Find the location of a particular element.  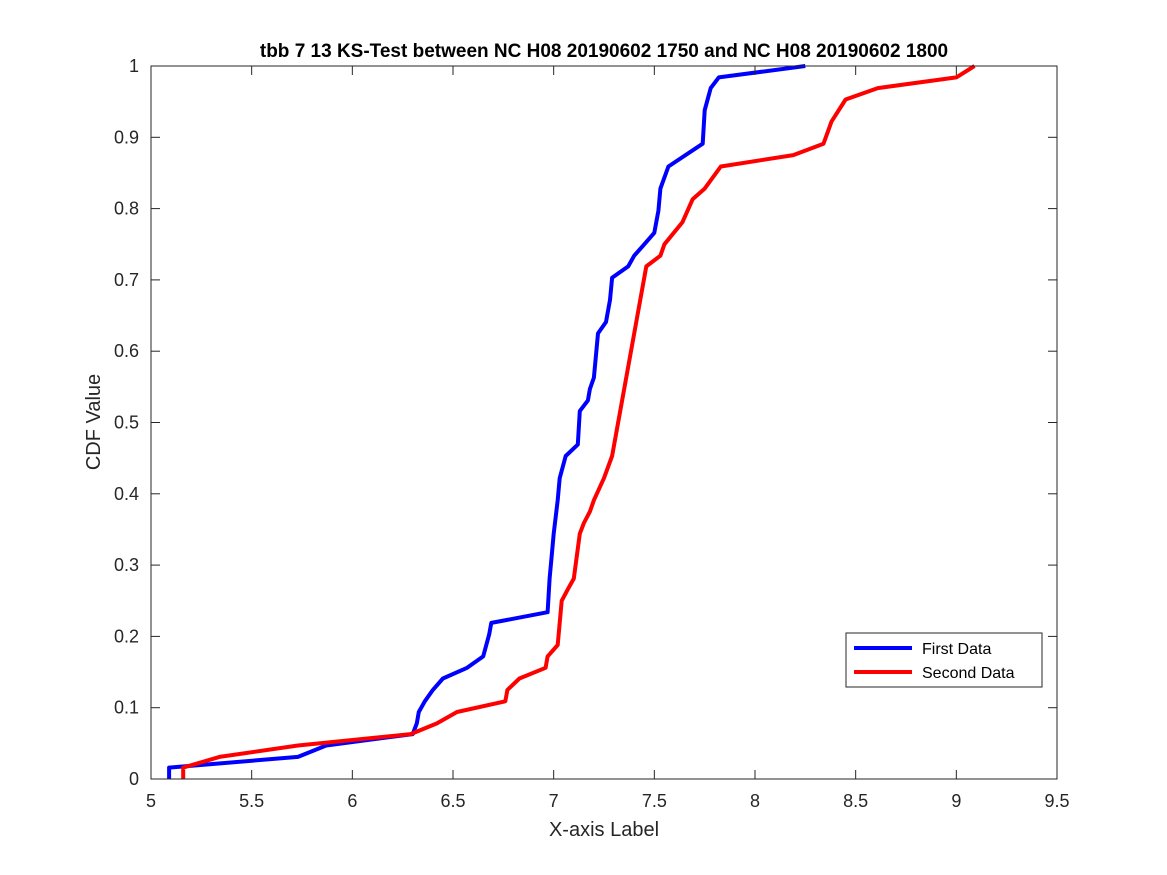

x-tick-label: 8 is located at coordinates (755, 801).